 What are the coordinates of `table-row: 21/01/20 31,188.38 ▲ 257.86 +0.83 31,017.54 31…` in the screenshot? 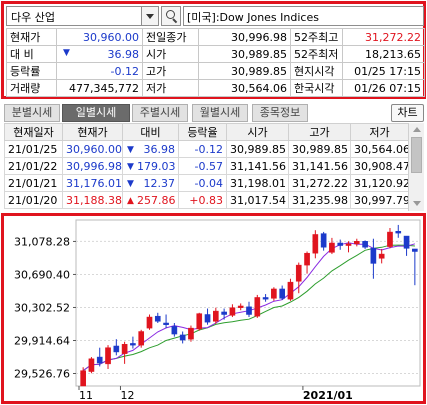 It's located at (206, 200).